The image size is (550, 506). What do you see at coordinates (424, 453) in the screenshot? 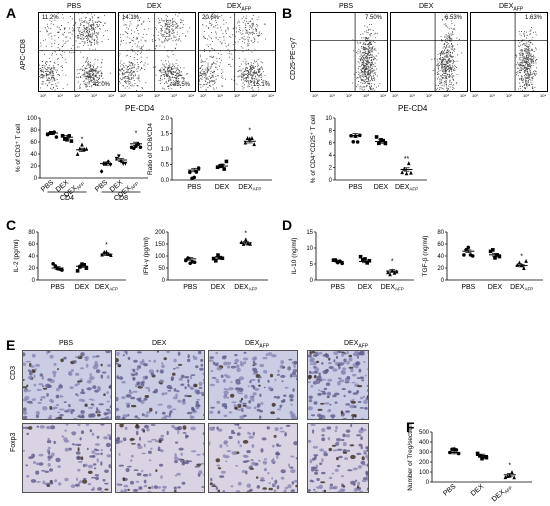
I see `y-tick-label: 300` at bounding box center [424, 453].